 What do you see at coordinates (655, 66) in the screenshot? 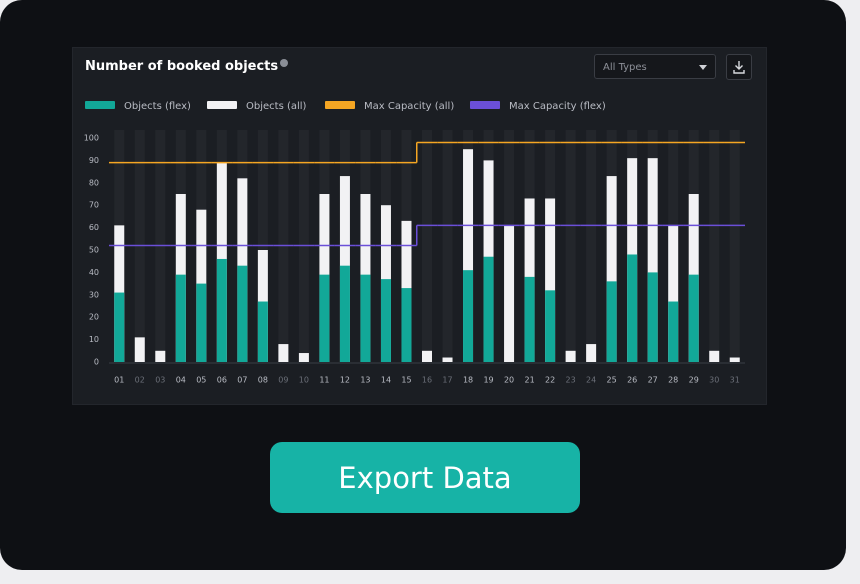
I see `type-filter: All Types` at bounding box center [655, 66].